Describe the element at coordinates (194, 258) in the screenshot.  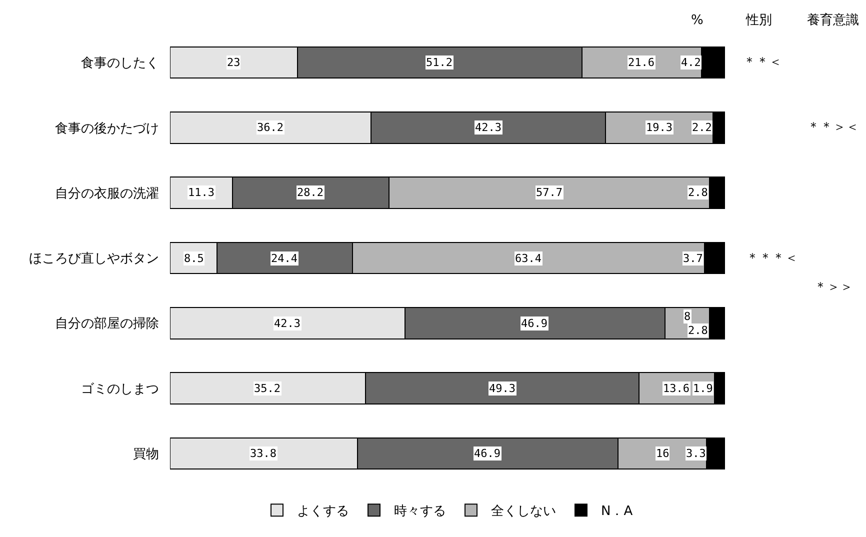
I see `data-label: 8.5` at that location.